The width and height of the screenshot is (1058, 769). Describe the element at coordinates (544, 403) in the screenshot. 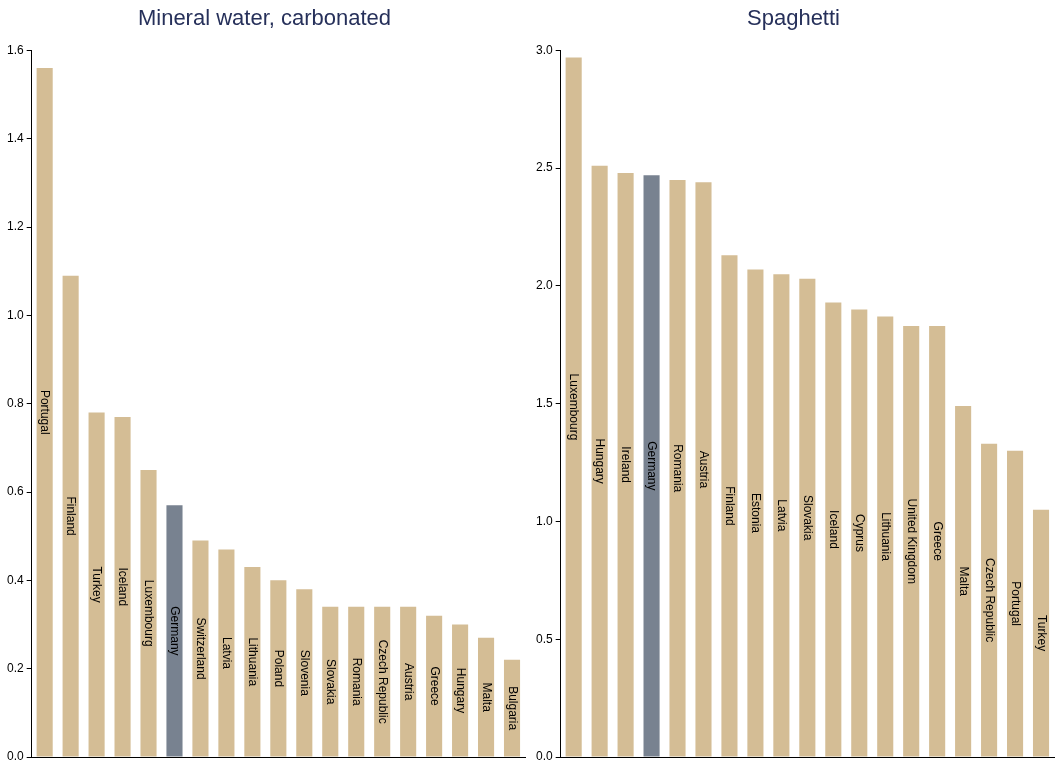

I see `y-tick-label: 1.5` at that location.